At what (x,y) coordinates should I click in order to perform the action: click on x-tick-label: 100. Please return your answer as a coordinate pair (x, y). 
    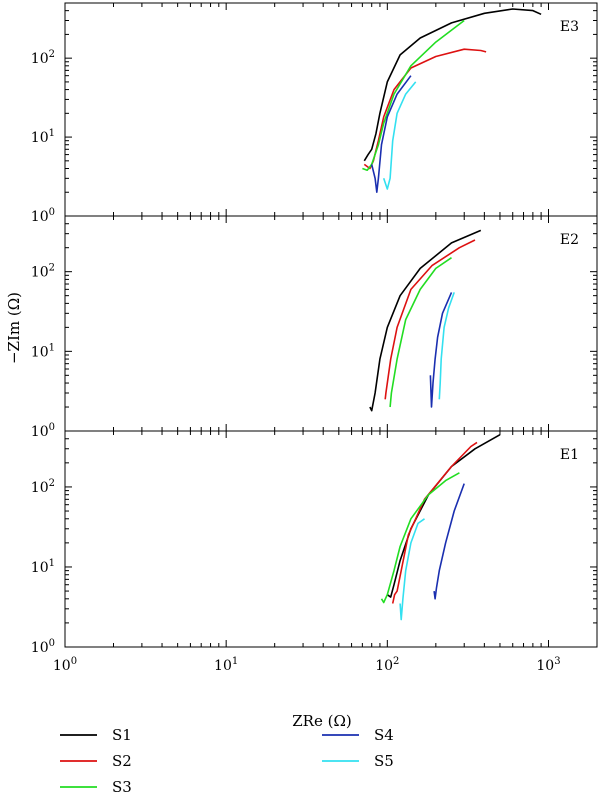
    Looking at the image, I should click on (65, 665).